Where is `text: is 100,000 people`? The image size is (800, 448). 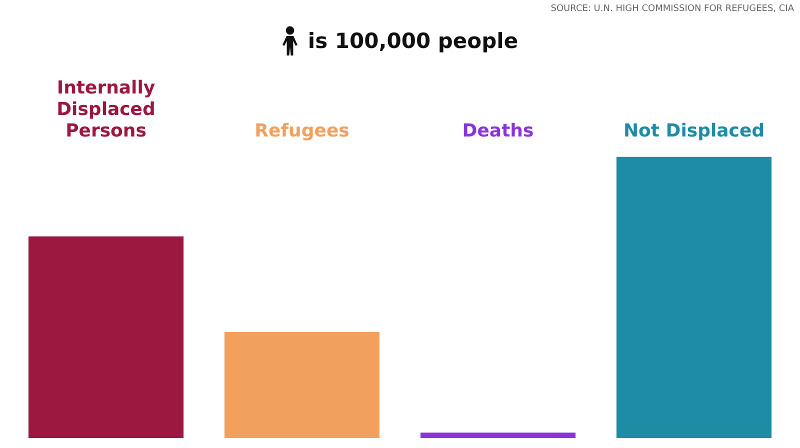 text: is 100,000 people is located at coordinates (413, 41).